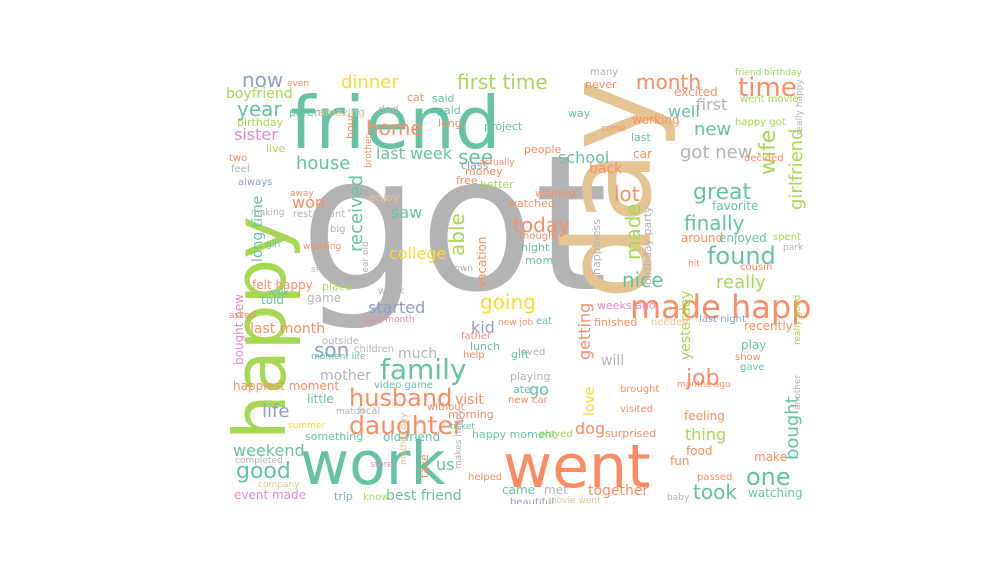 Image resolution: width=1008 pixels, height=576 pixels. I want to click on word-match: match, so click(350, 412).